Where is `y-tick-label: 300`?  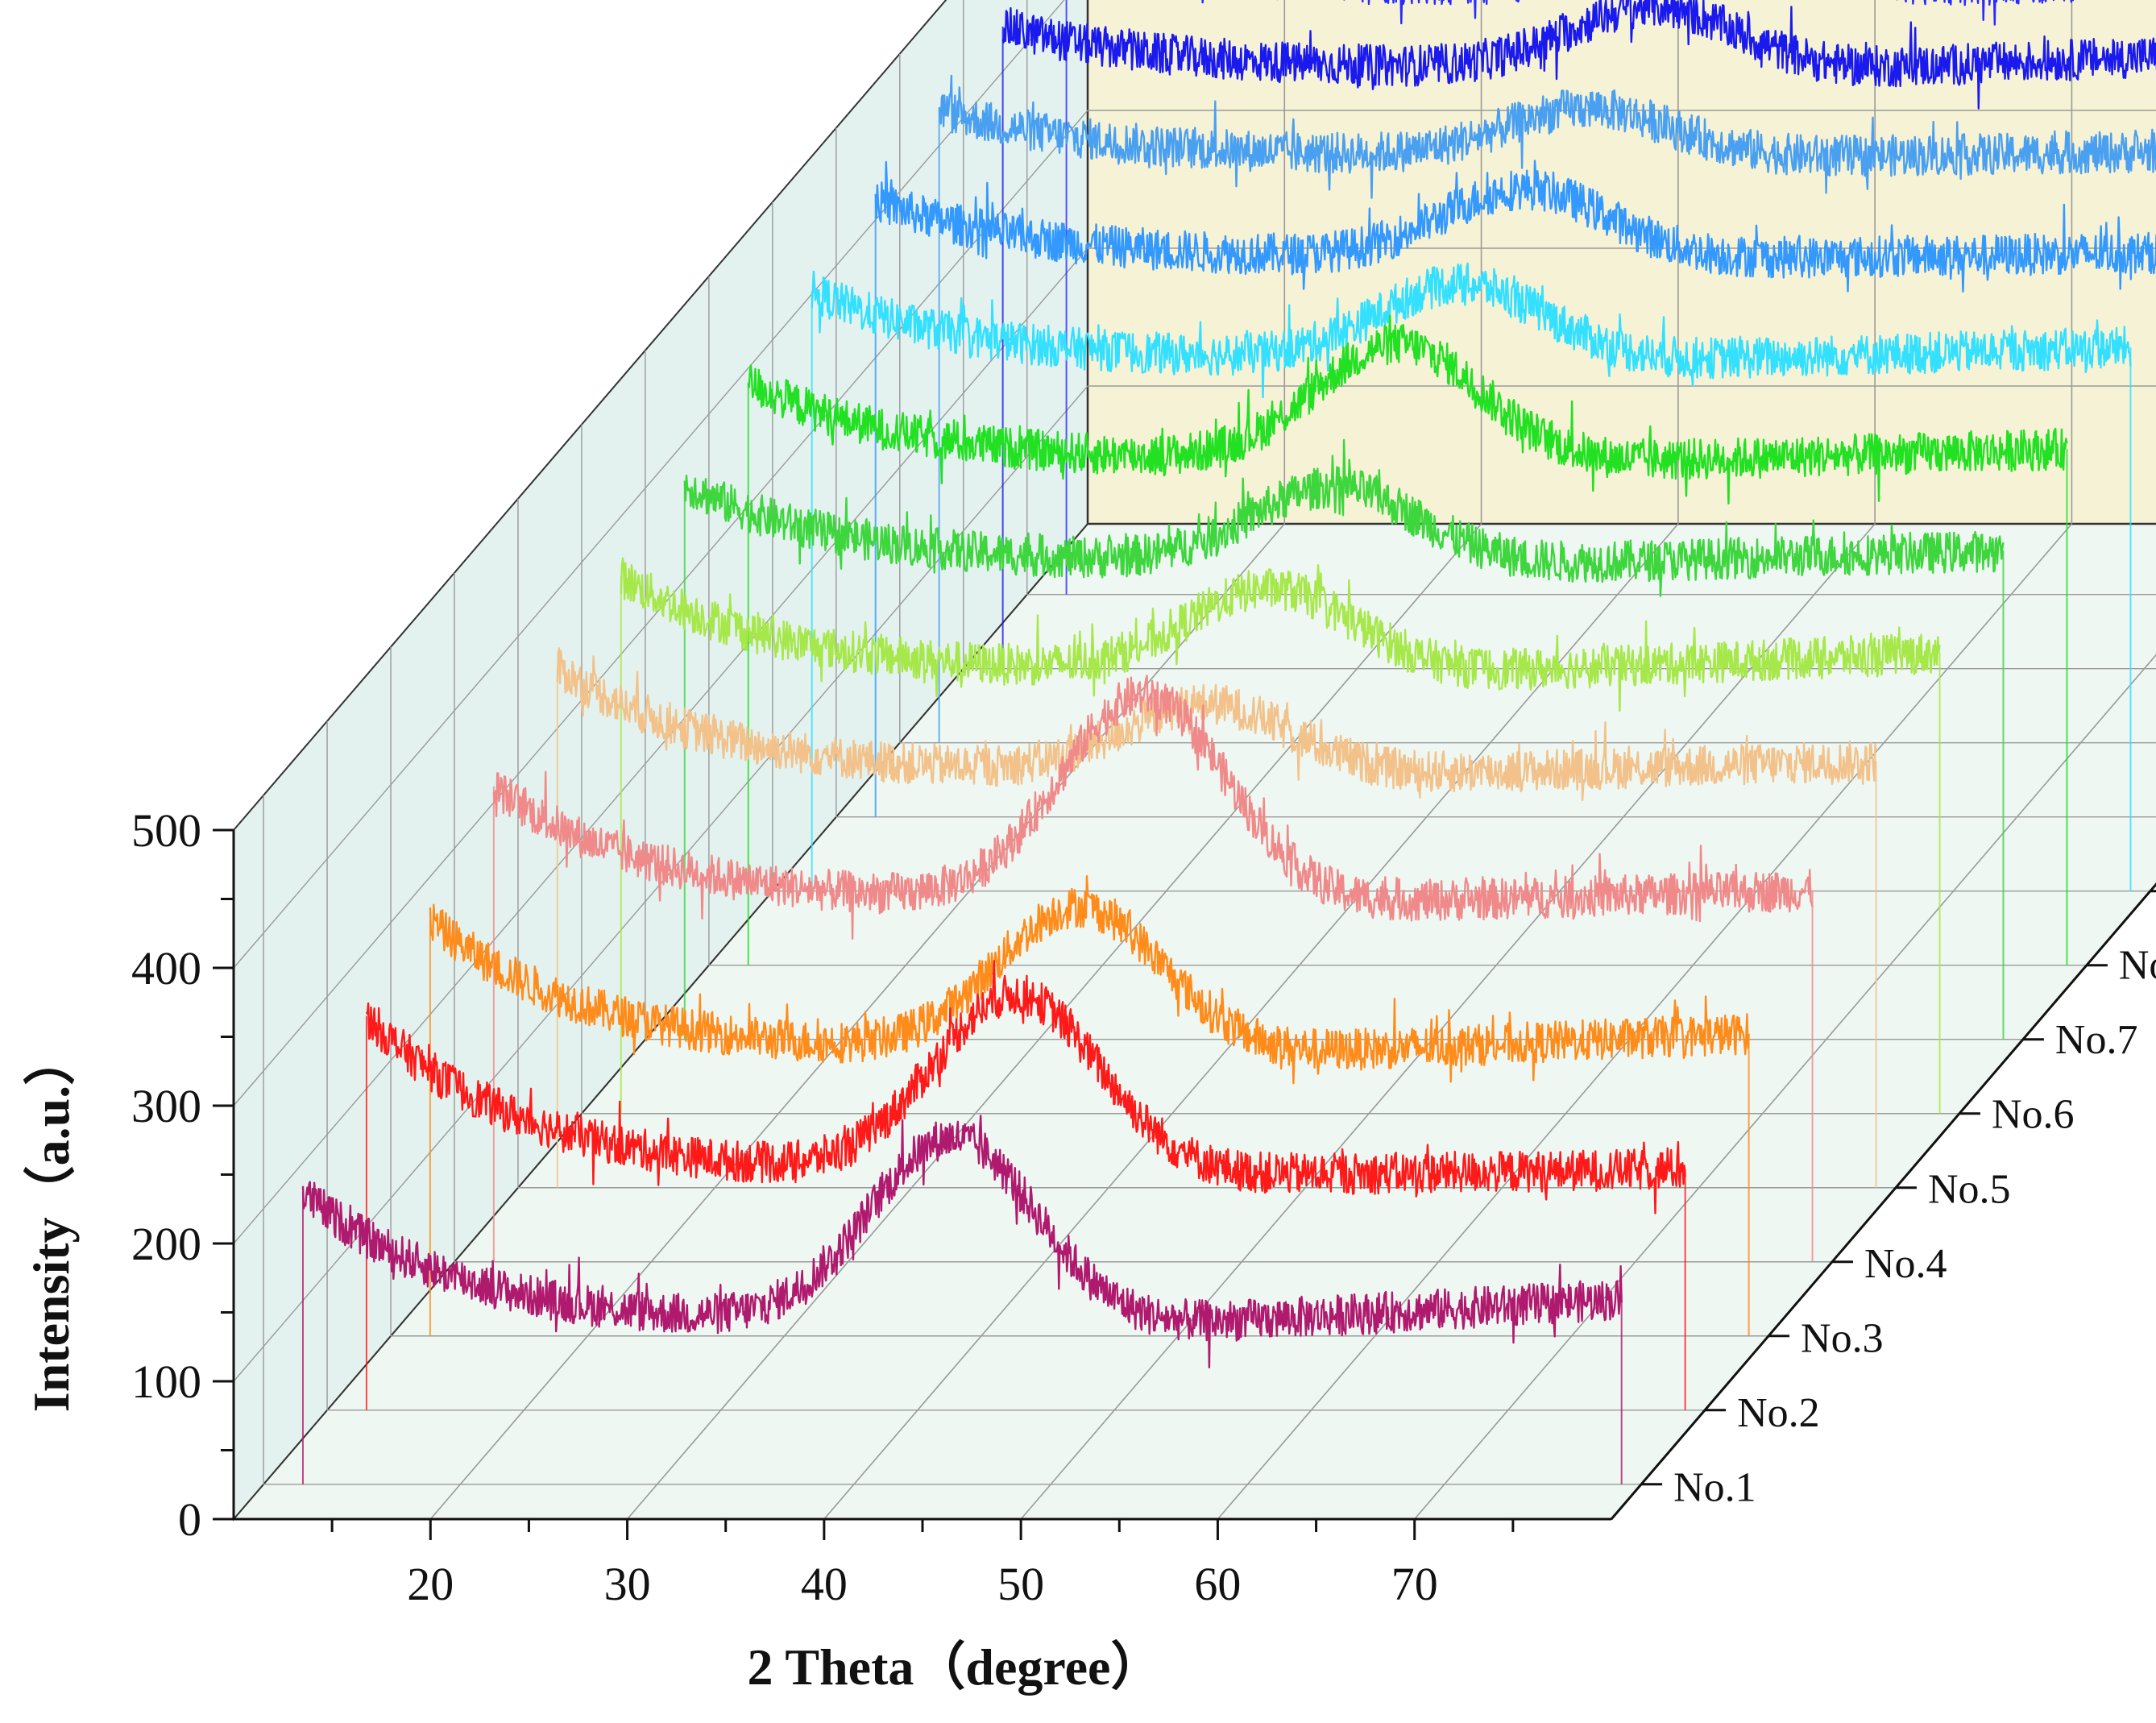 y-tick-label: 300 is located at coordinates (166, 1106).